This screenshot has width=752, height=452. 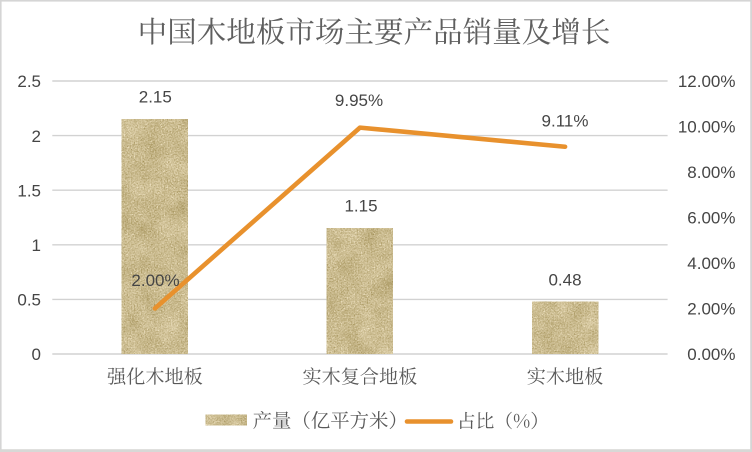 I want to click on svg-text: 9.11%, so click(x=565, y=121).